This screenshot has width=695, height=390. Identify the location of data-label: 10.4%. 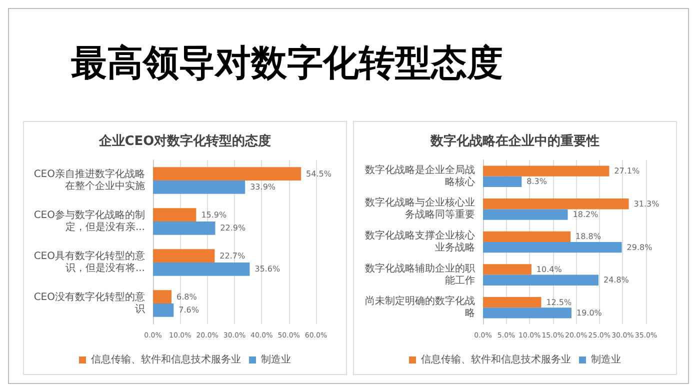
(549, 269).